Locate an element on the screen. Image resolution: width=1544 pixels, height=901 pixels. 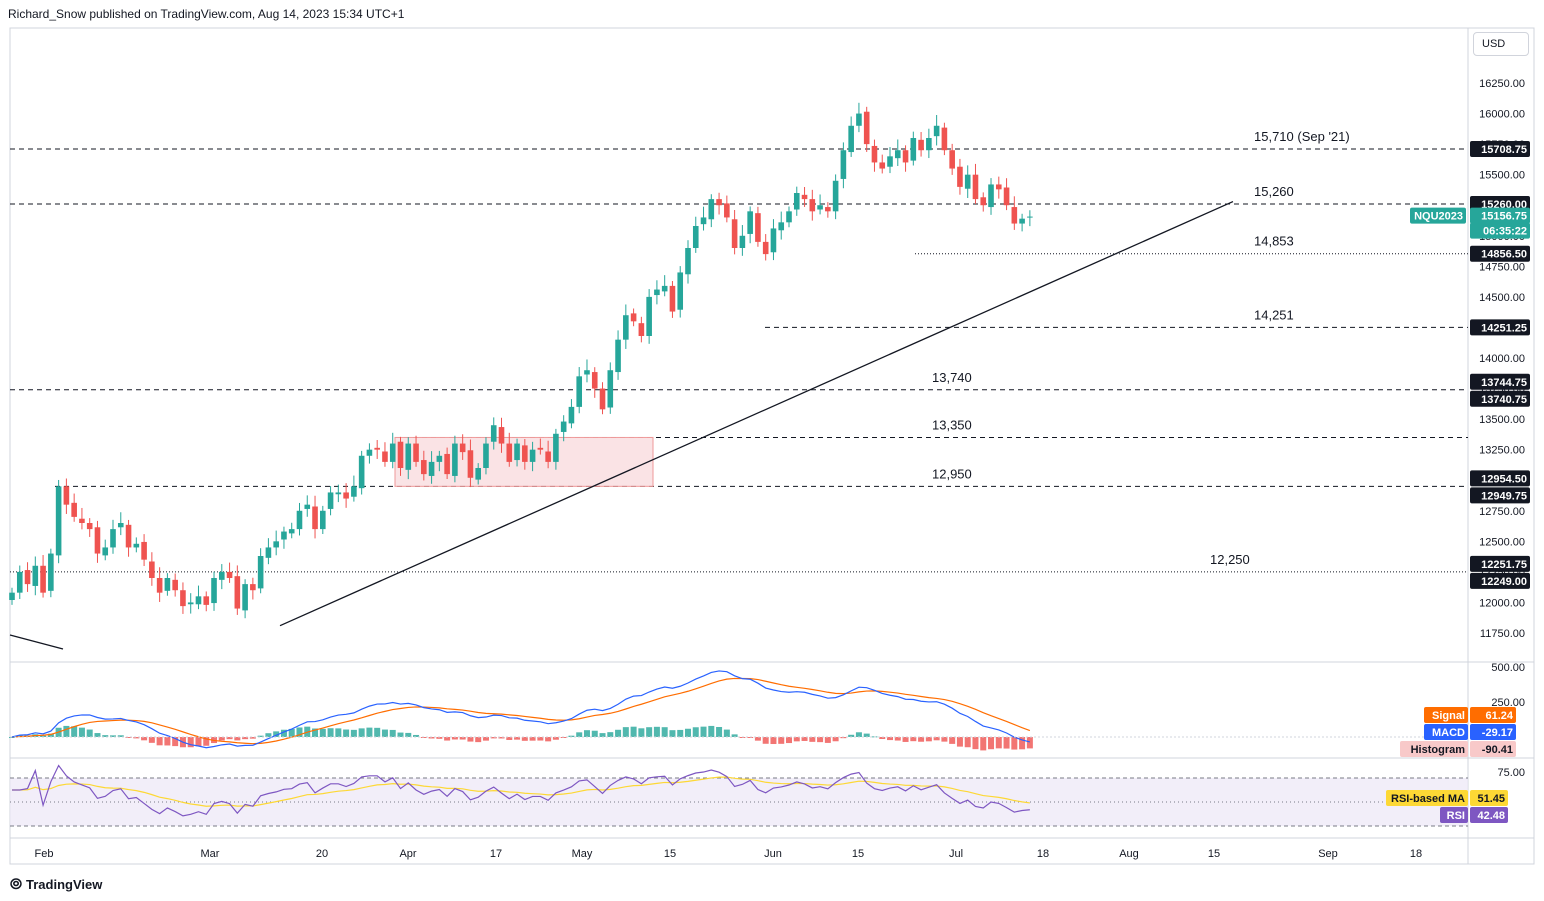
macd-name-tag-text: MACD is located at coordinates (1448, 733).